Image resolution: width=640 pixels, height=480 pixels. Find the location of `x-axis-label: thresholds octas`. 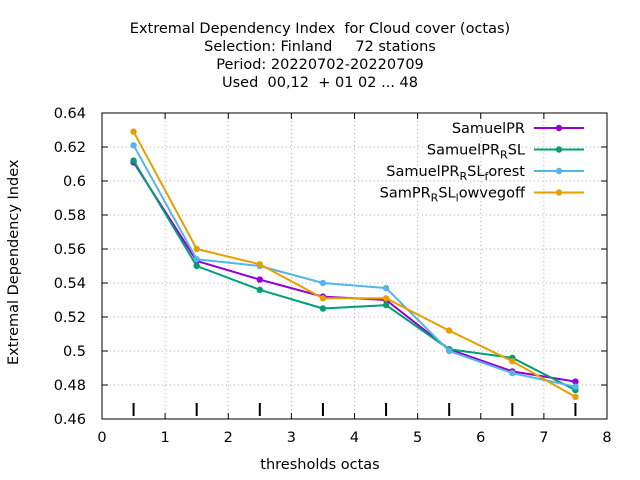

x-axis-label: thresholds octas is located at coordinates (320, 465).